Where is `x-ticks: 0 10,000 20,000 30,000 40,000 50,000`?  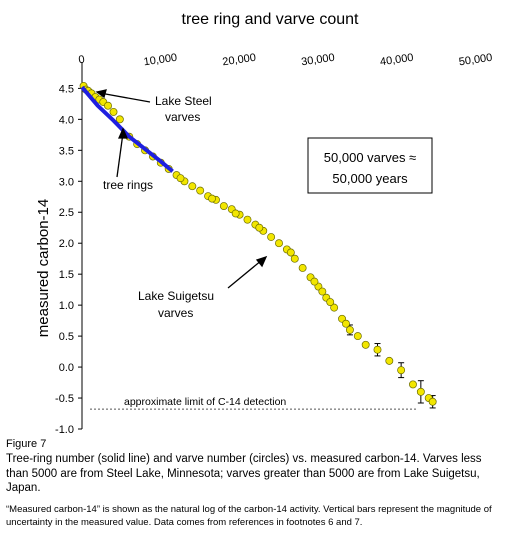
x-ticks: 0 10,000 20,000 30,000 40,000 50,000 is located at coordinates (285, 60).